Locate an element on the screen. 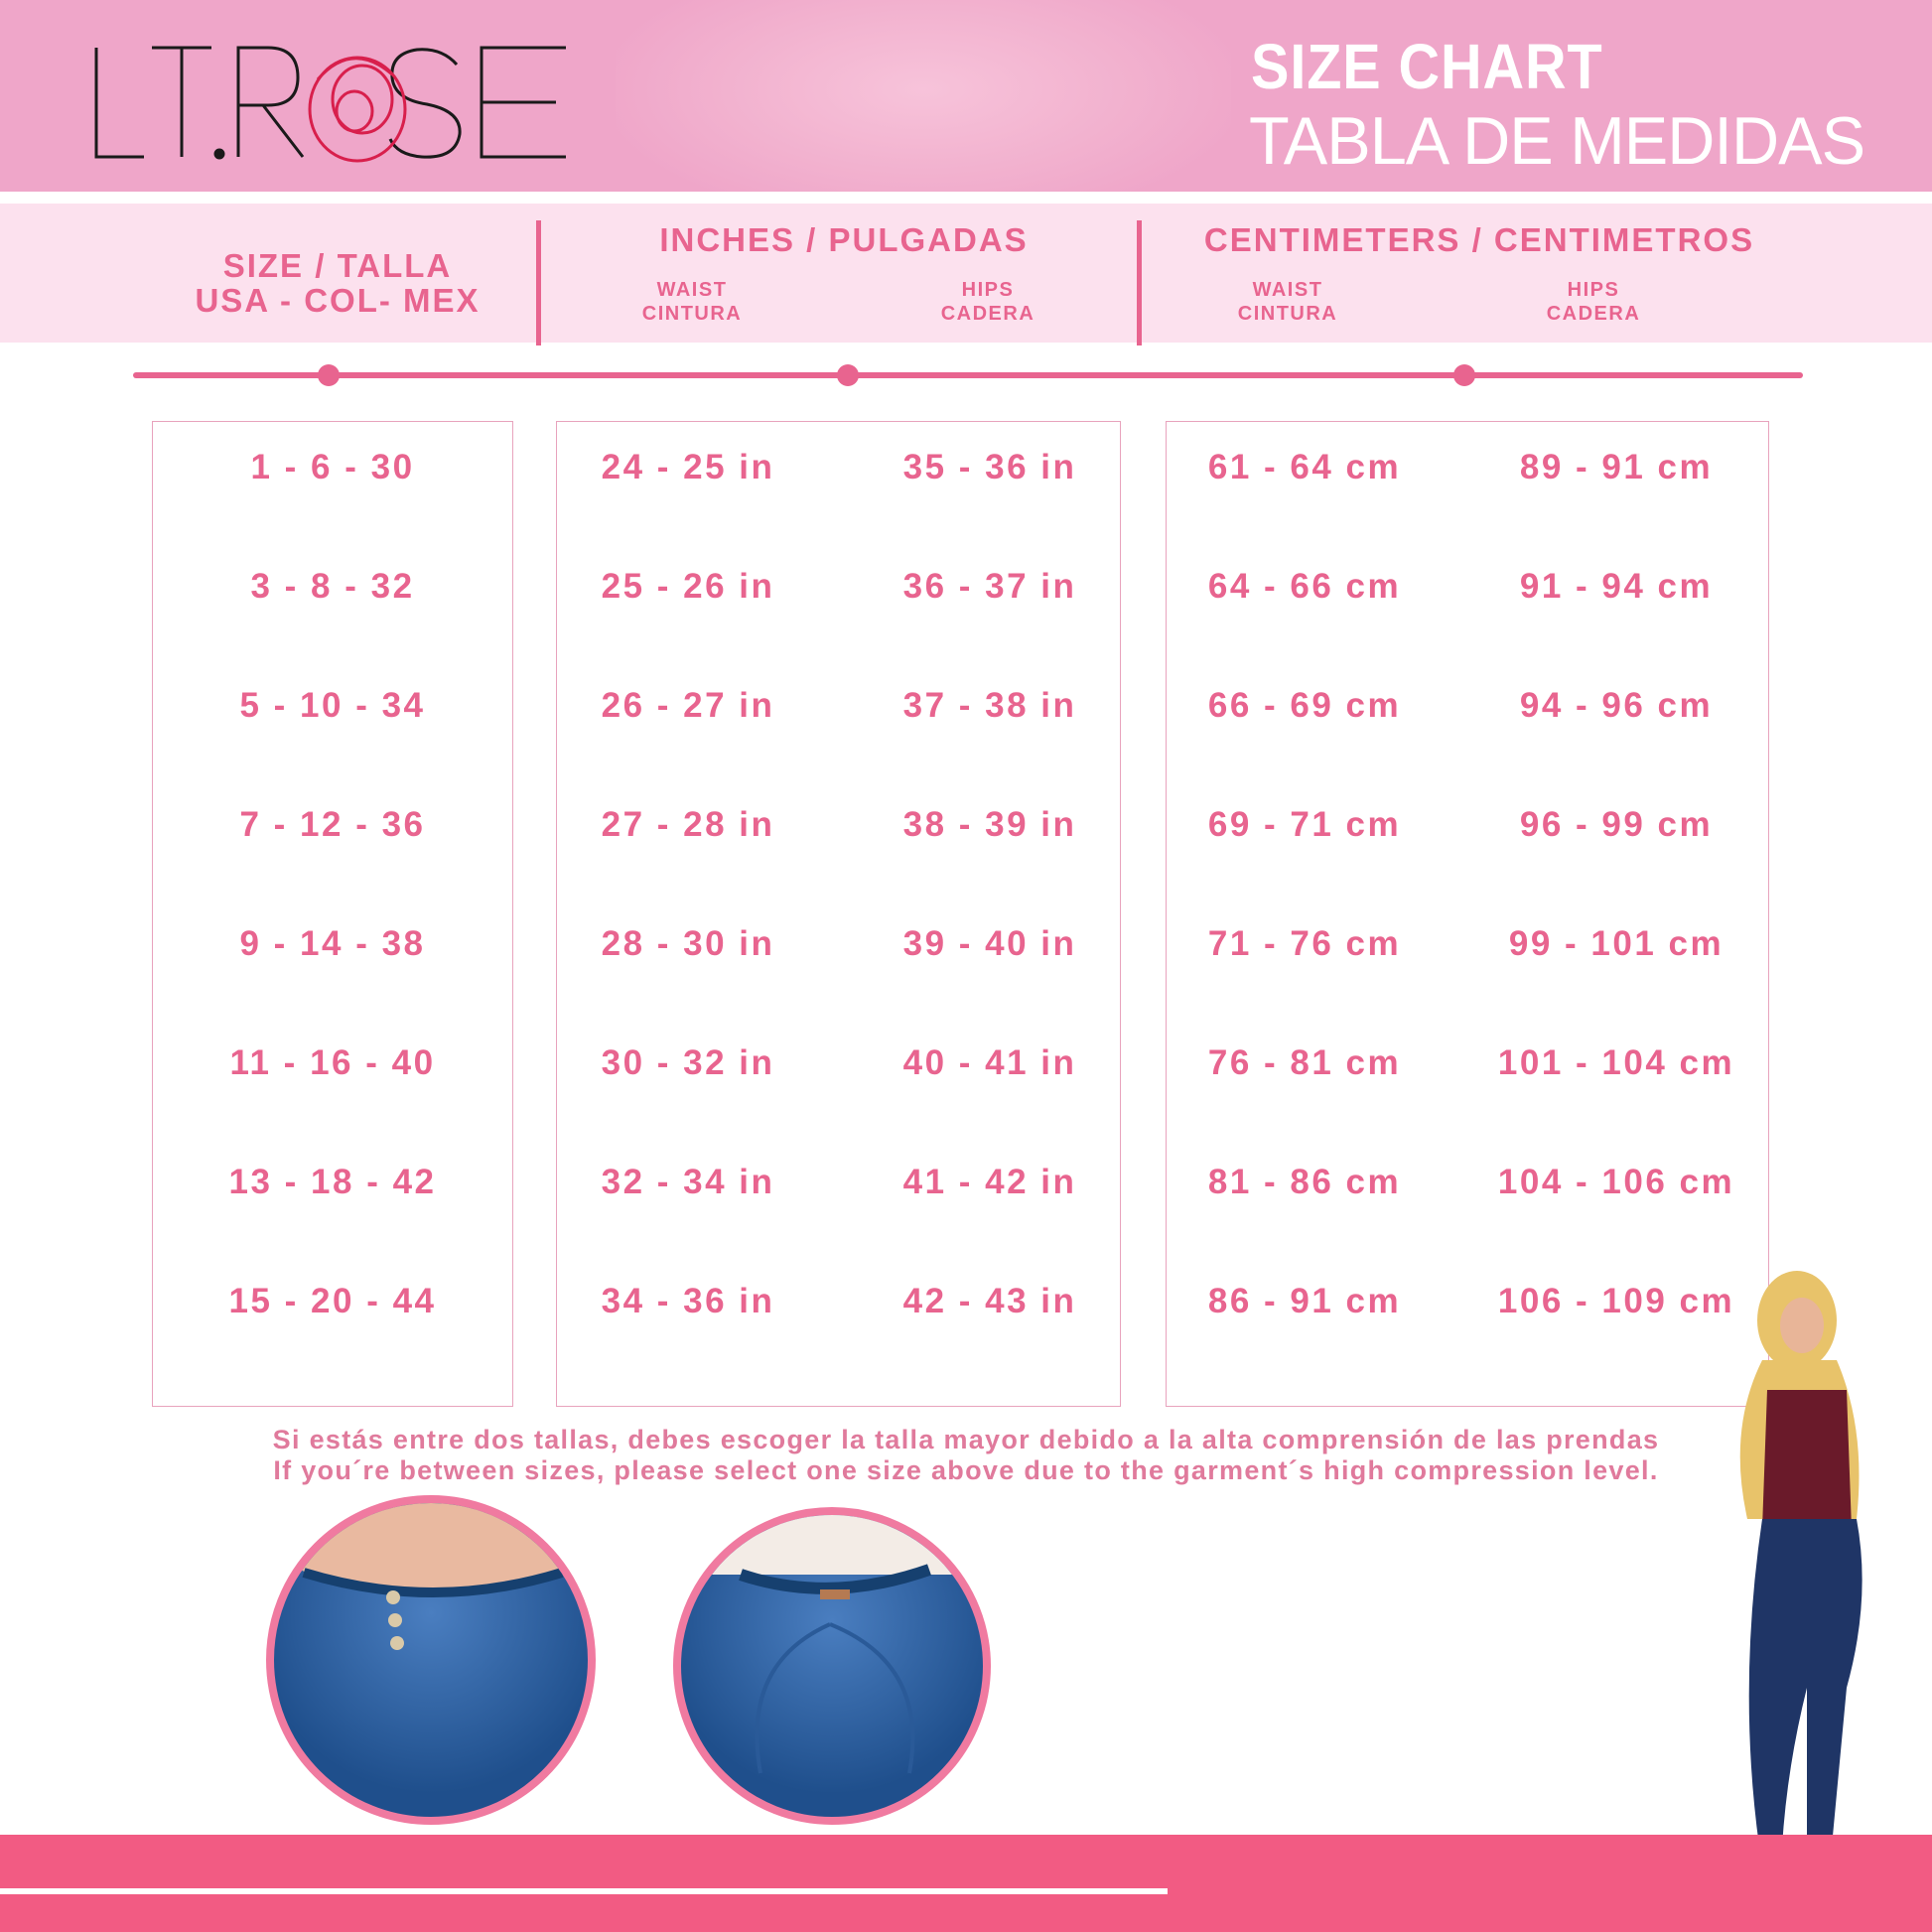 Image resolution: width=1932 pixels, height=1932 pixels. cell-cm-hips: 104 - 106 cm is located at coordinates (1616, 1182).